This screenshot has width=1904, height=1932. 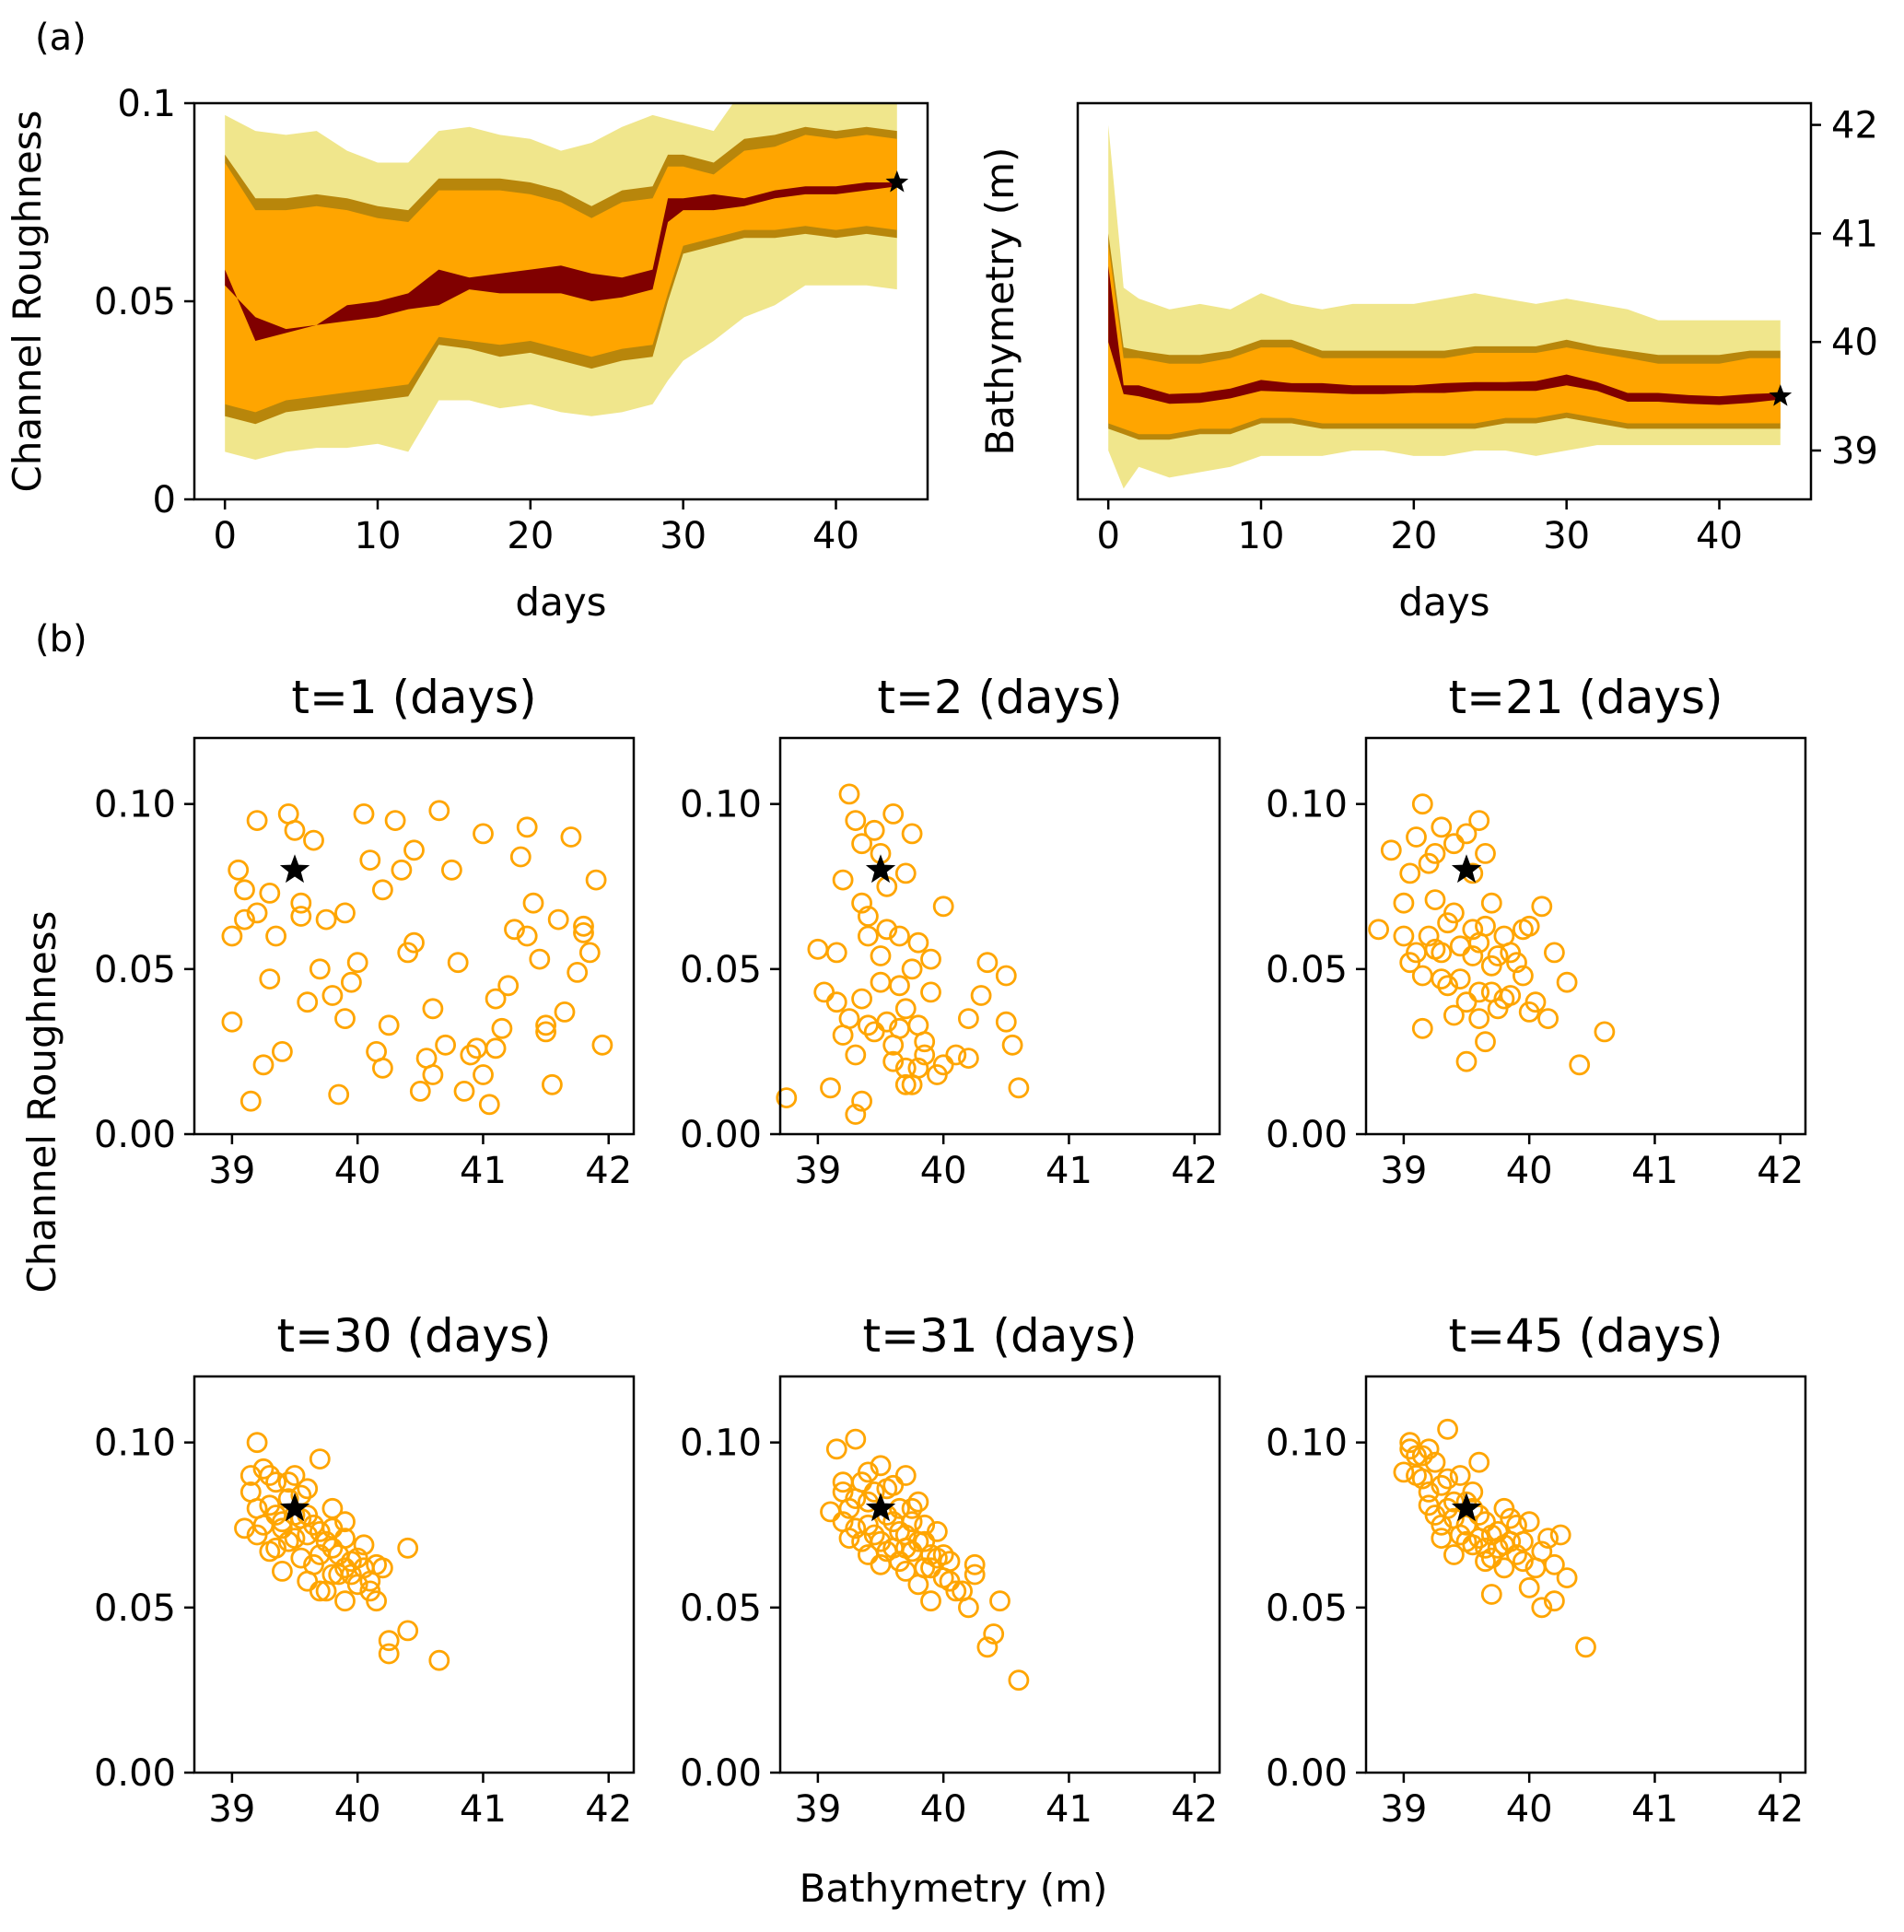 I want to click on x-tick-label: 10, so click(x=1261, y=536).